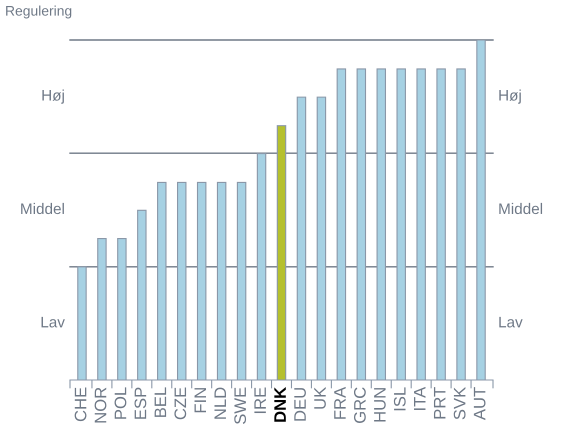  What do you see at coordinates (120, 403) in the screenshot?
I see `x-tick-label: POL` at bounding box center [120, 403].